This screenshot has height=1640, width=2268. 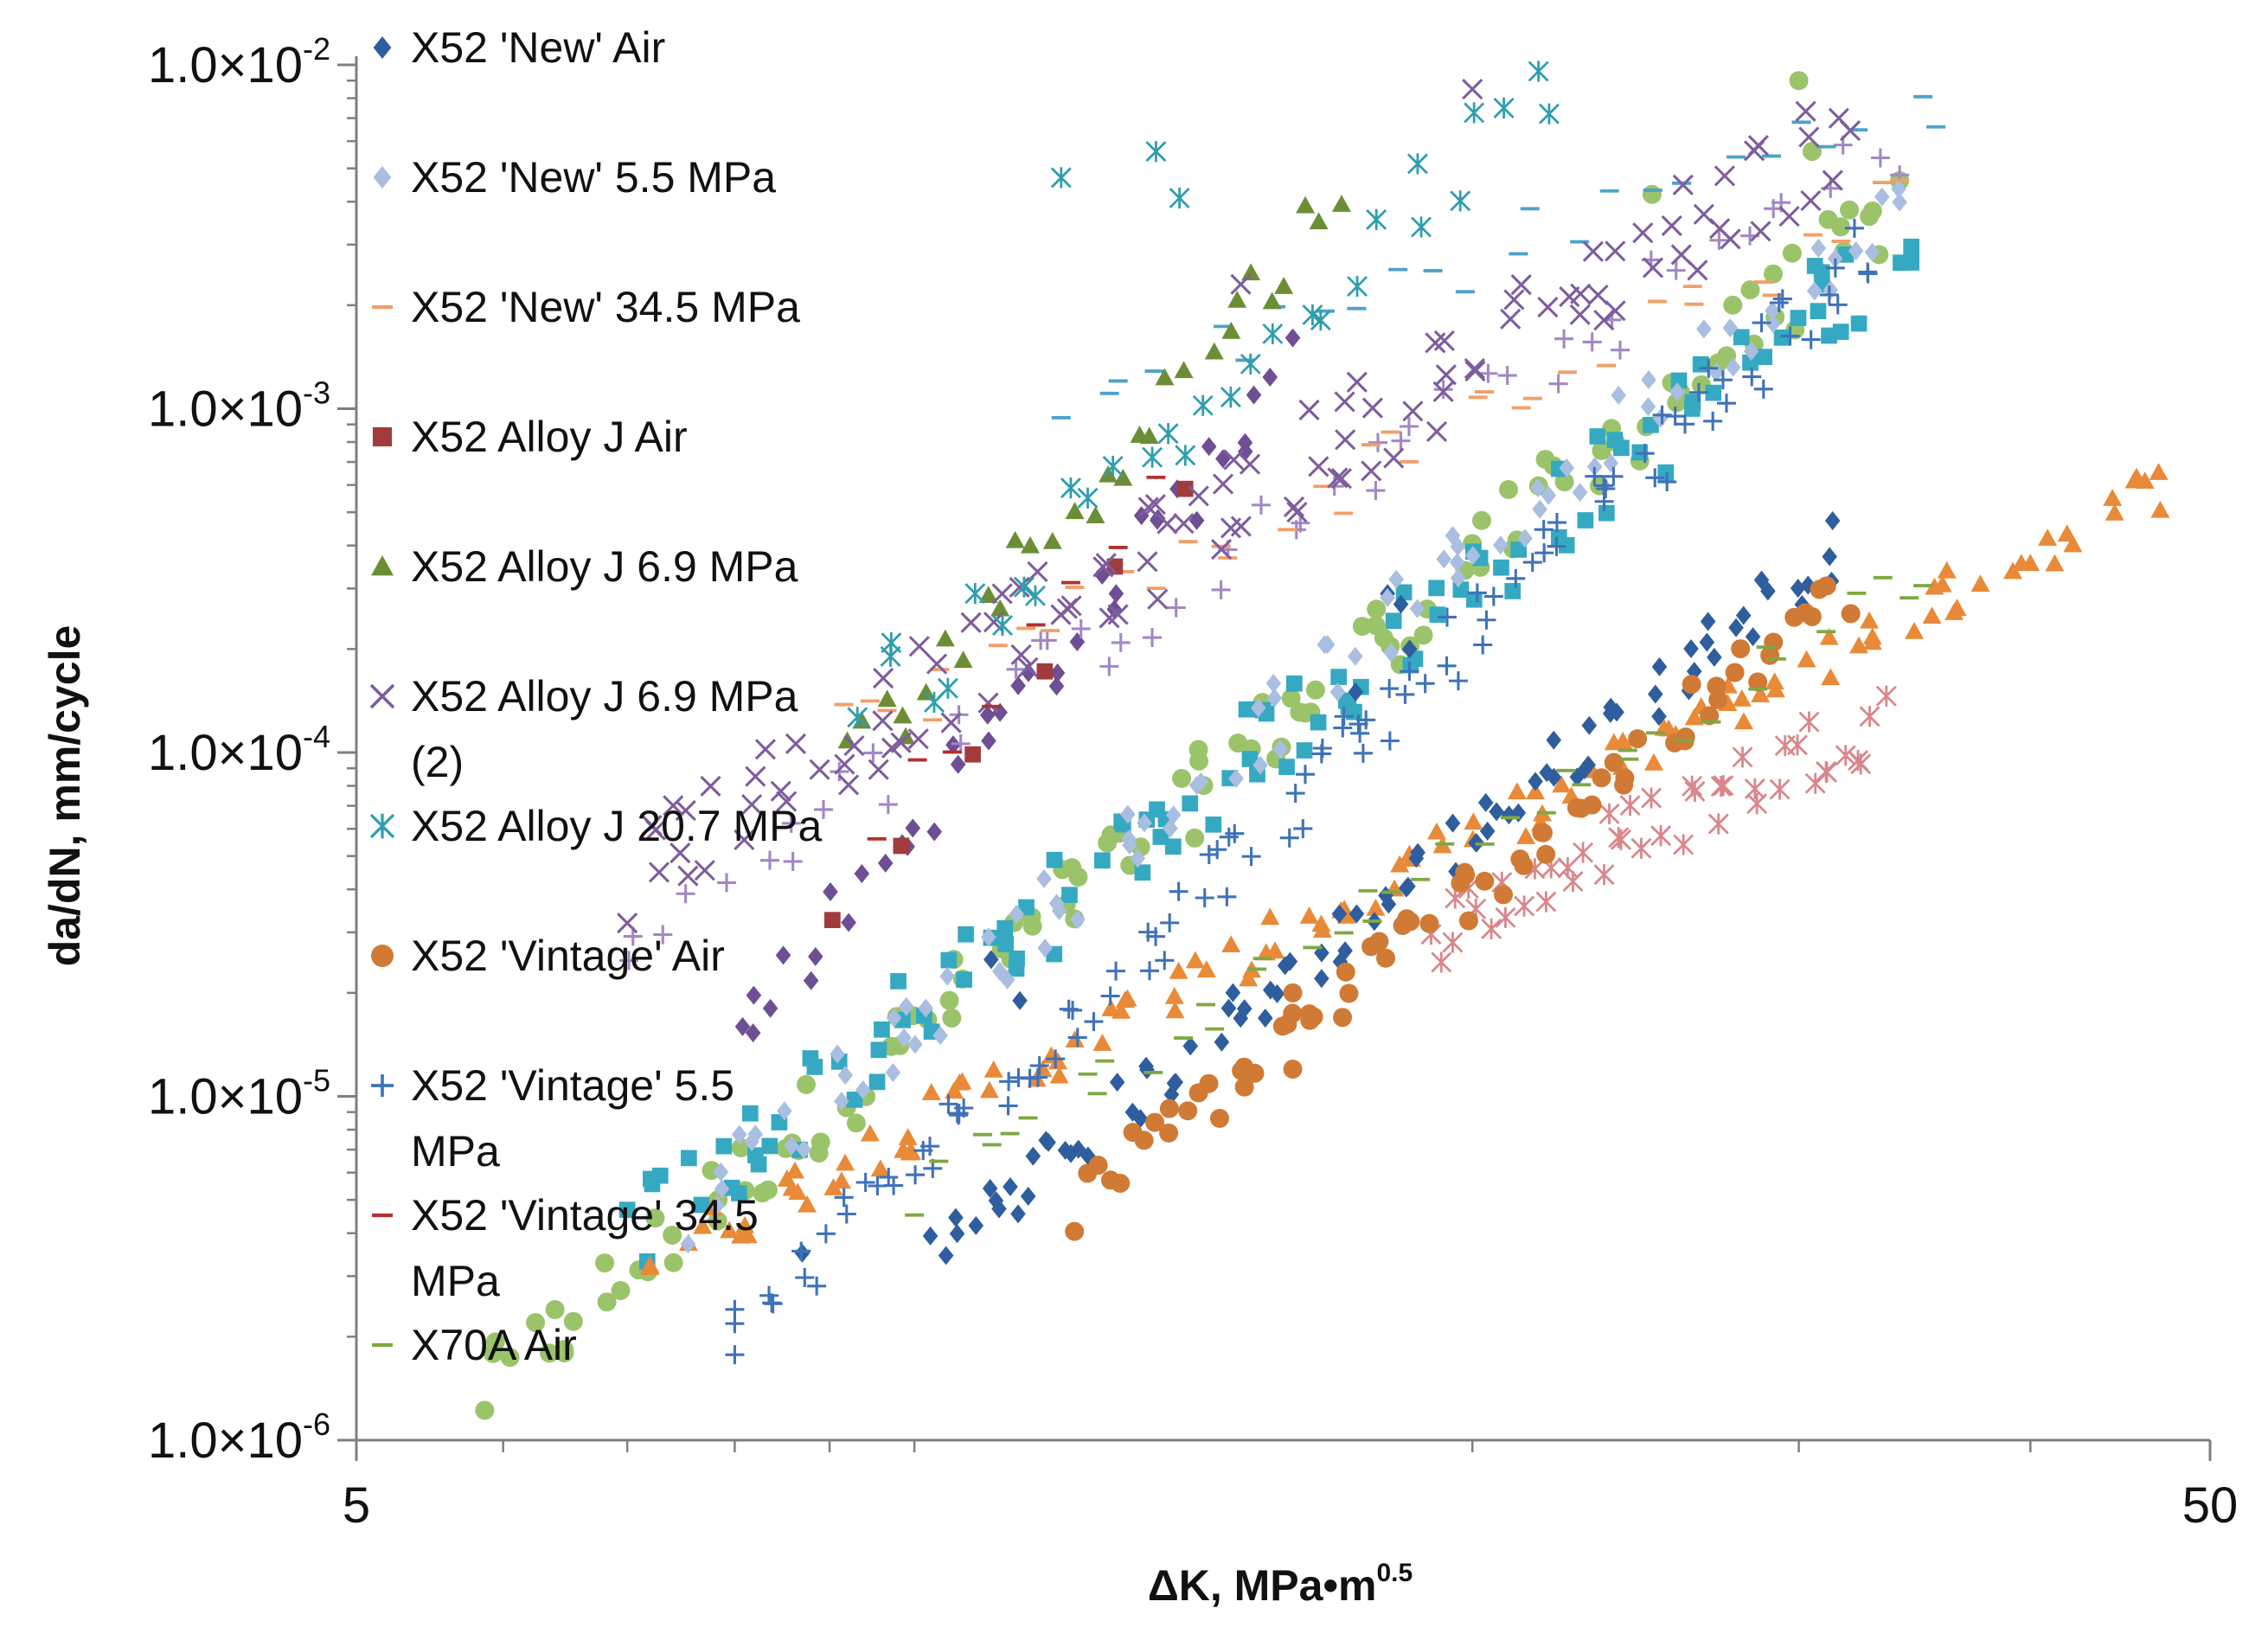 I want to click on legend-label: X52 Alloy J 6.9 MPa, so click(x=604, y=566).